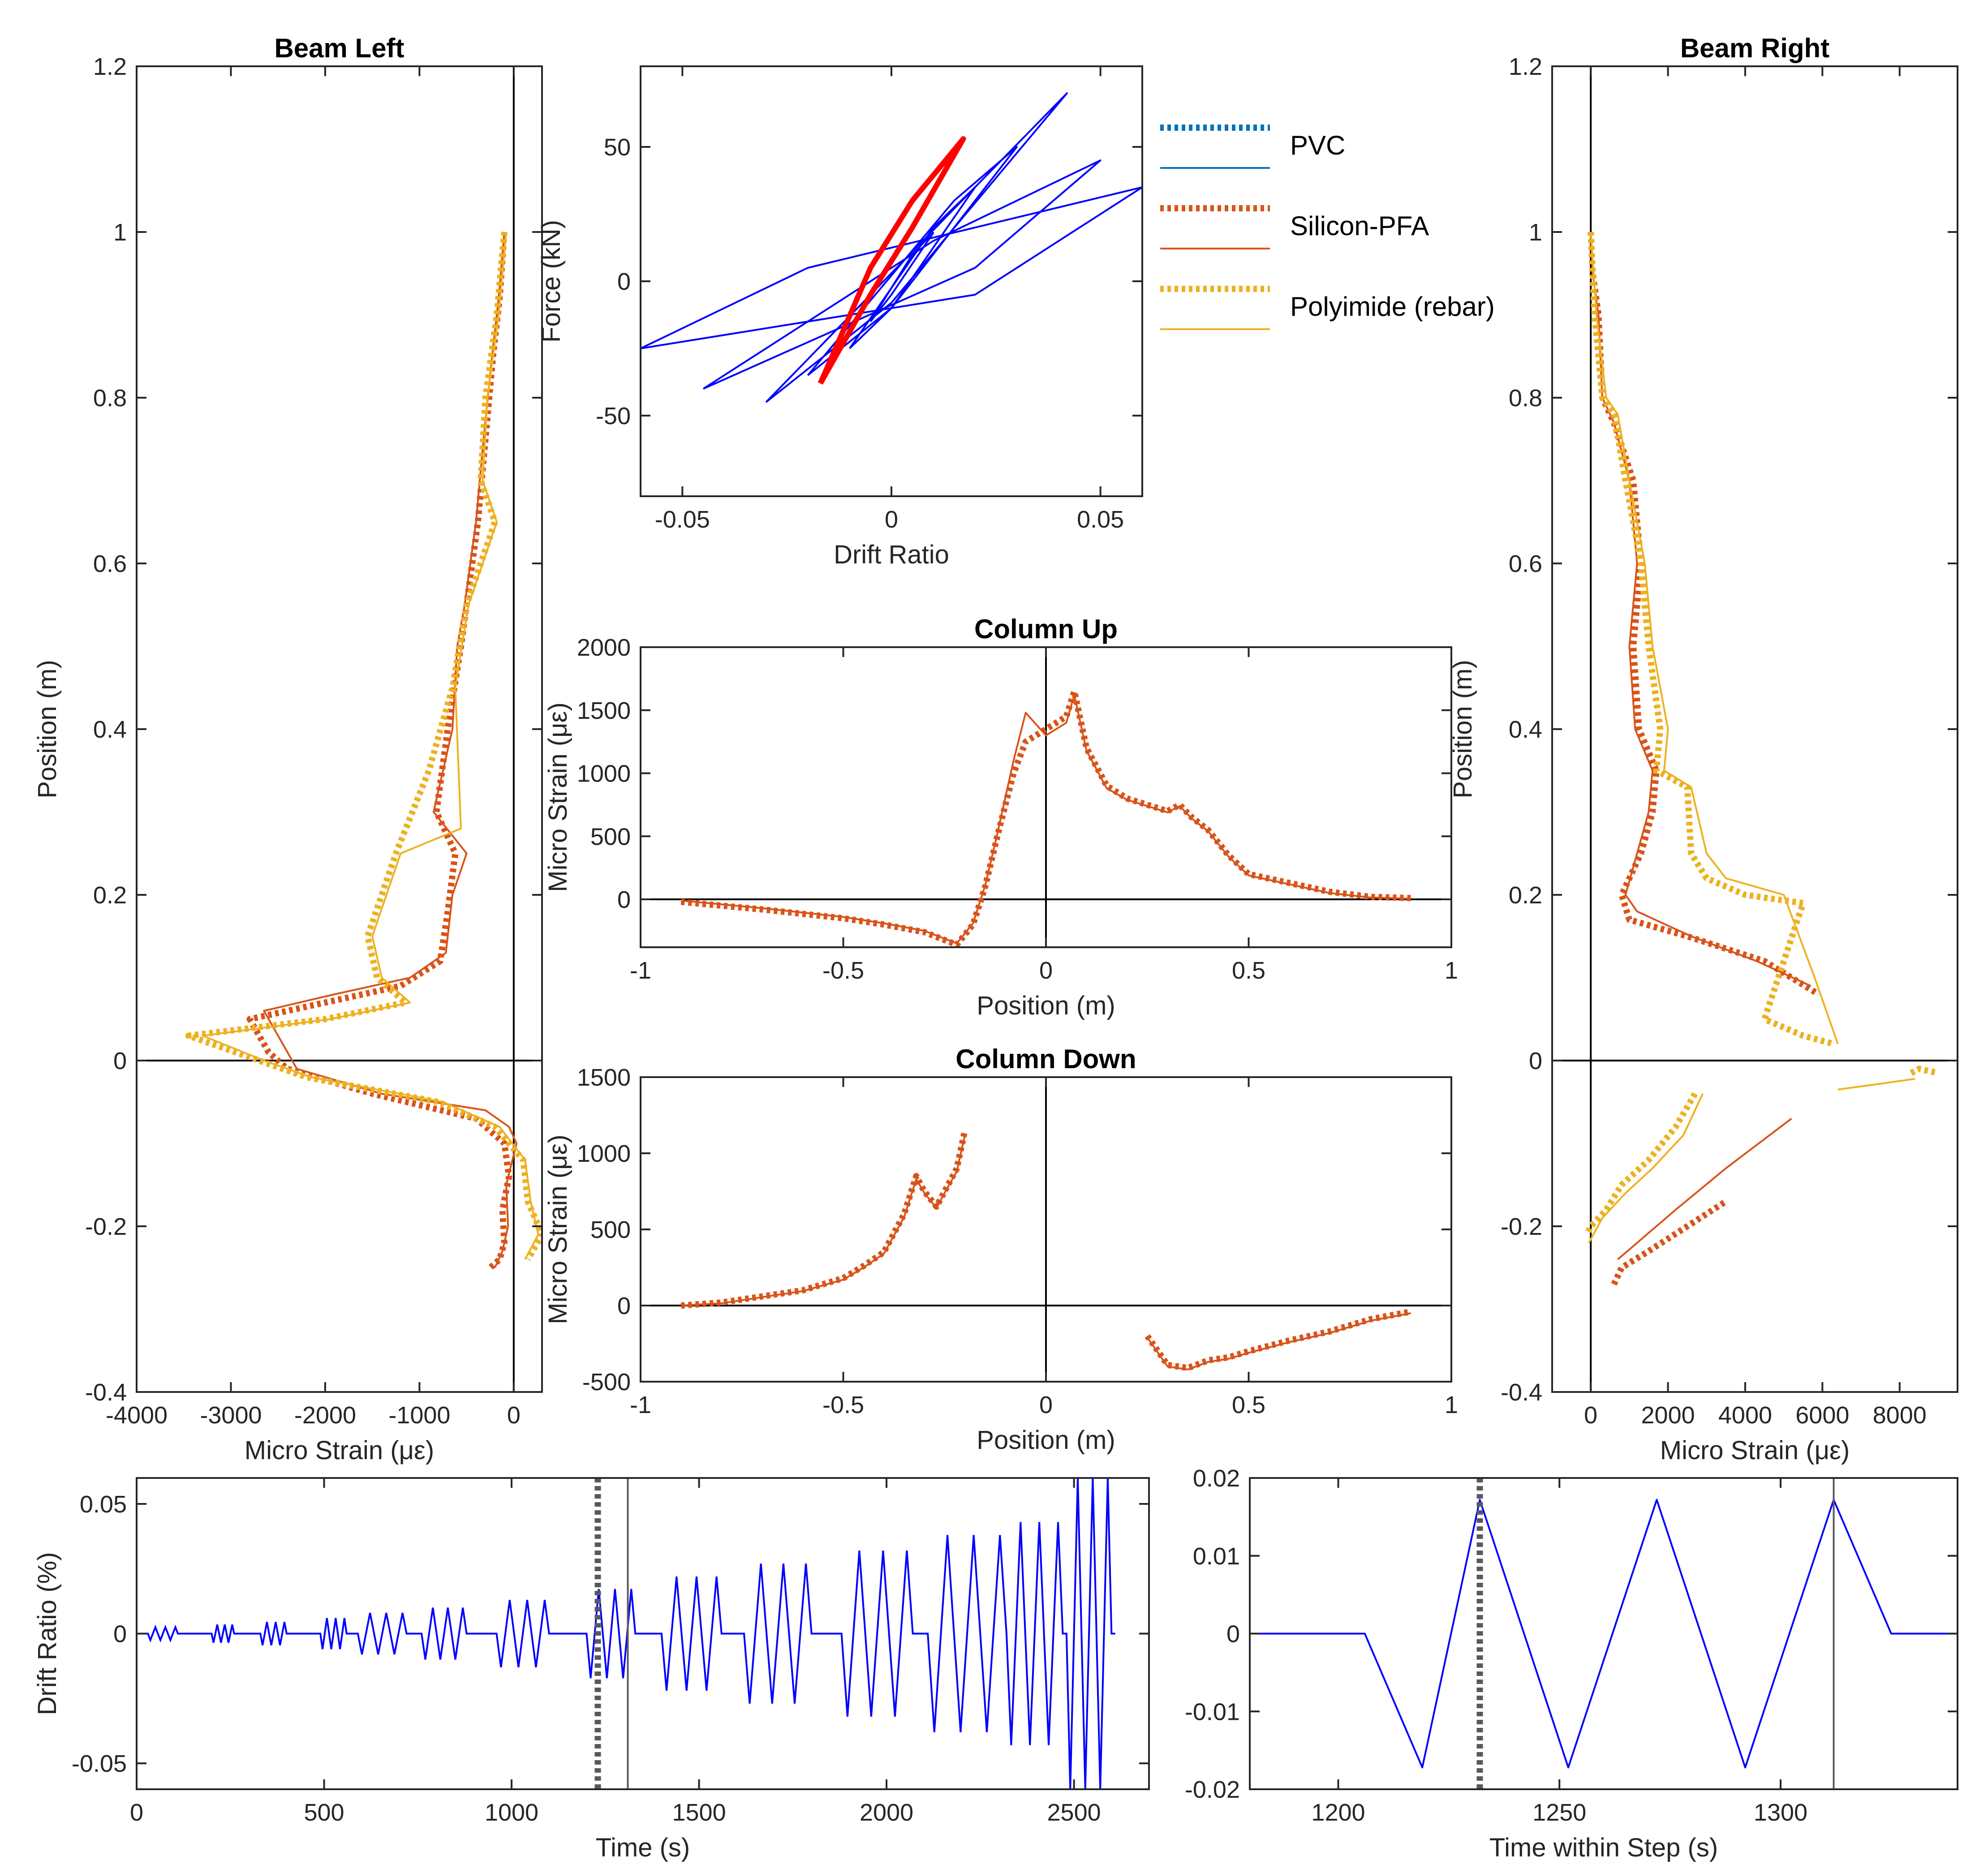 This screenshot has height=1873, width=1988. What do you see at coordinates (843, 1405) in the screenshot?
I see `x-tick-label: -0.5` at bounding box center [843, 1405].